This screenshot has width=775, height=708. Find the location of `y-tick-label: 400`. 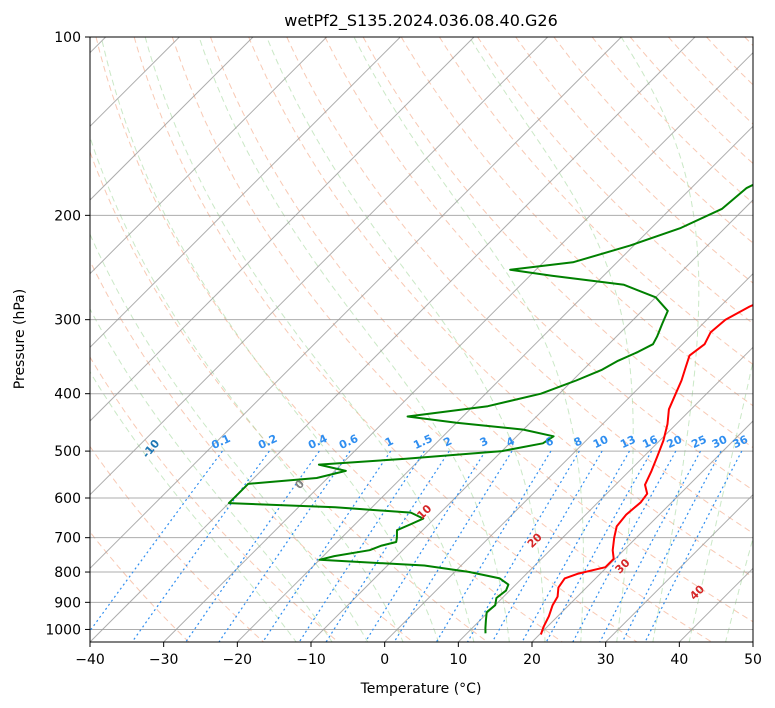

y-tick-label: 400 is located at coordinates (67, 395).